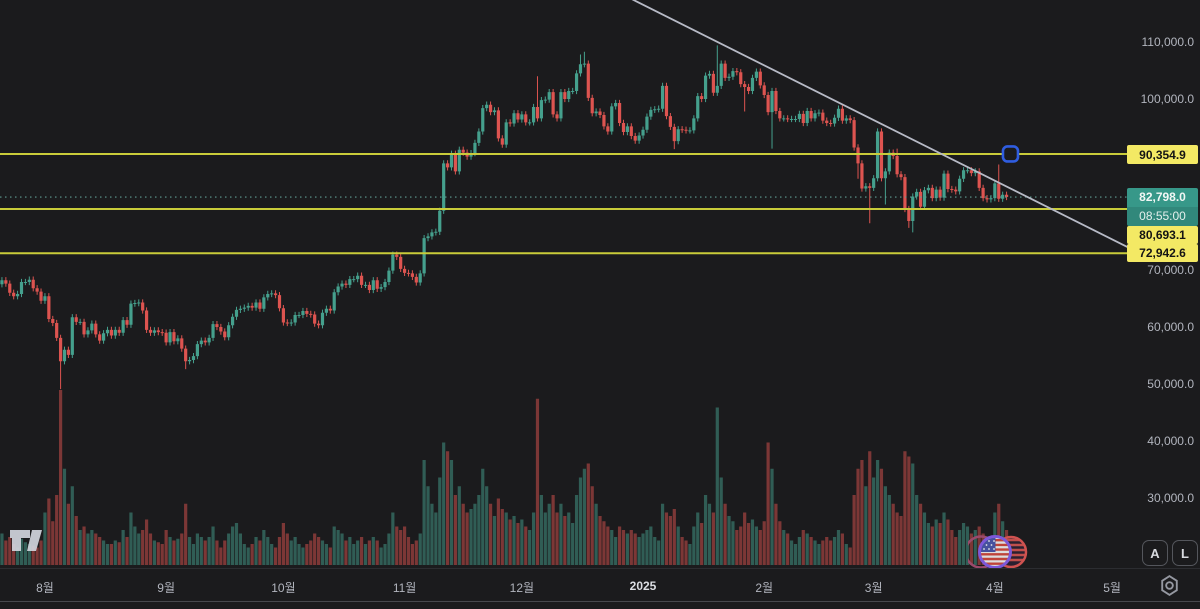 The width and height of the screenshot is (1200, 609). What do you see at coordinates (643, 586) in the screenshot?
I see `x-axis-tick: 2025` at bounding box center [643, 586].